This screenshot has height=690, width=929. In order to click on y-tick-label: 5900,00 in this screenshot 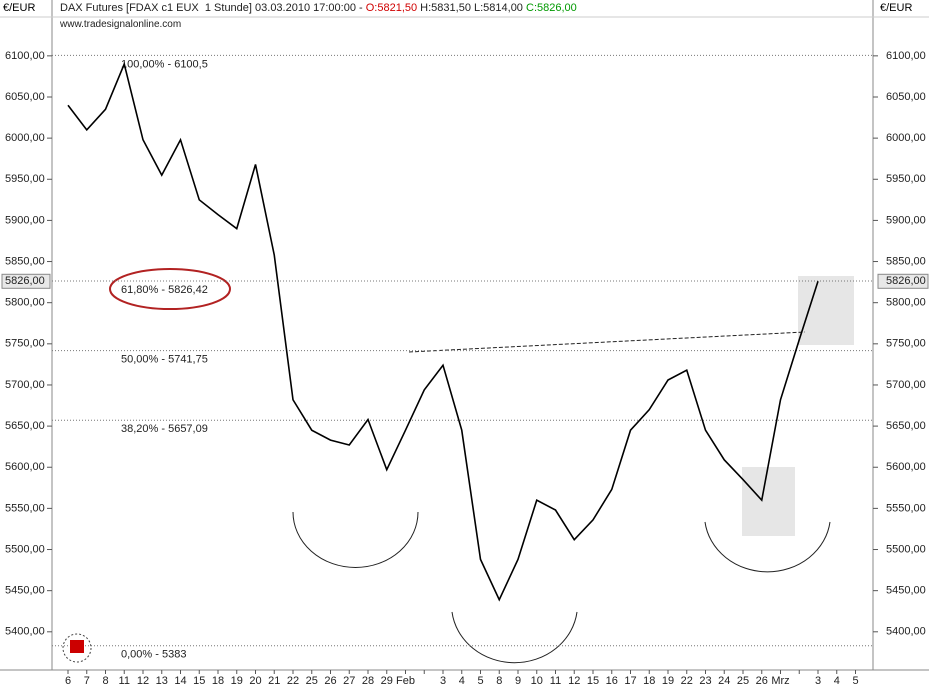, I will do `click(25, 220)`.